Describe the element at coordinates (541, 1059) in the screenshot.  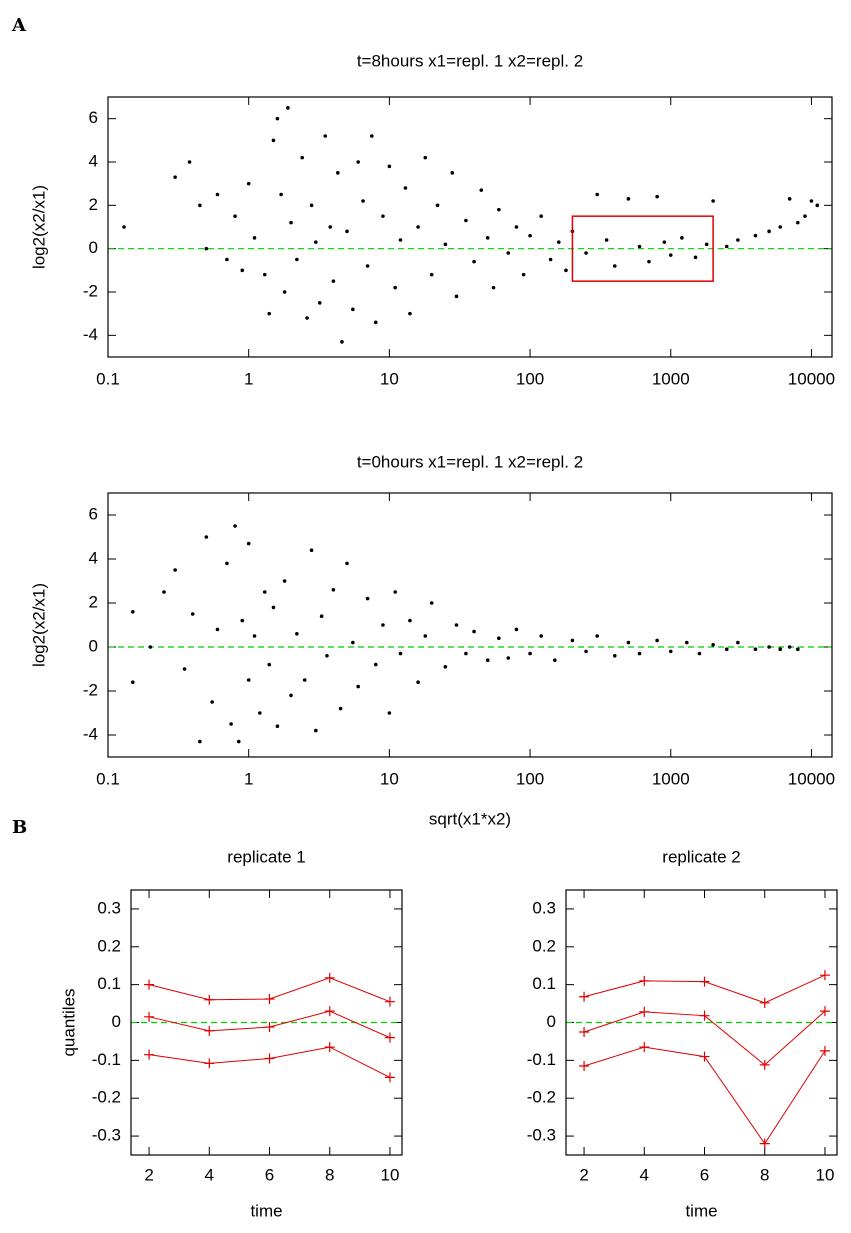
I see `y-tick-label: -0.1` at that location.